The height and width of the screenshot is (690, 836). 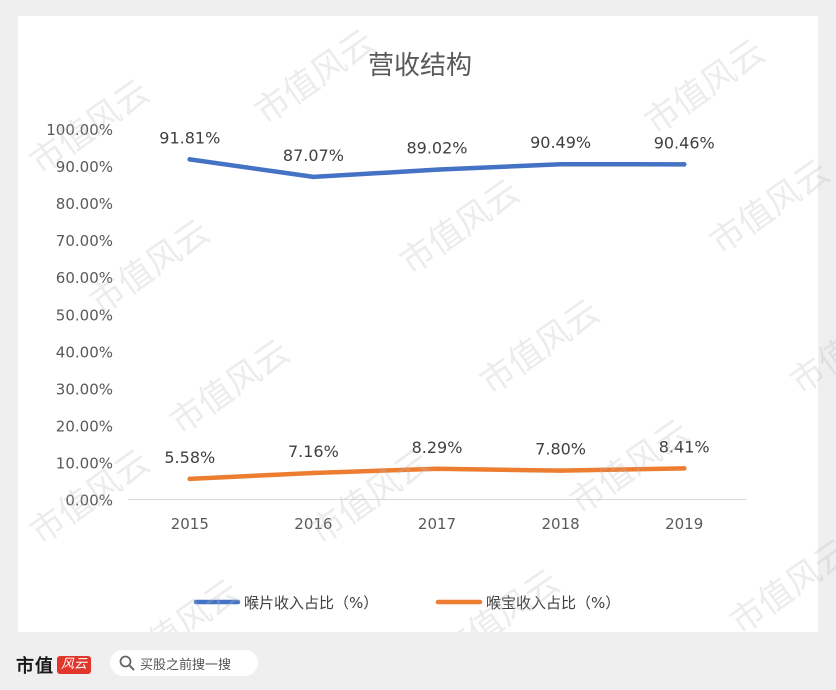 What do you see at coordinates (190, 524) in the screenshot?
I see `x-tick-label: 2015` at bounding box center [190, 524].